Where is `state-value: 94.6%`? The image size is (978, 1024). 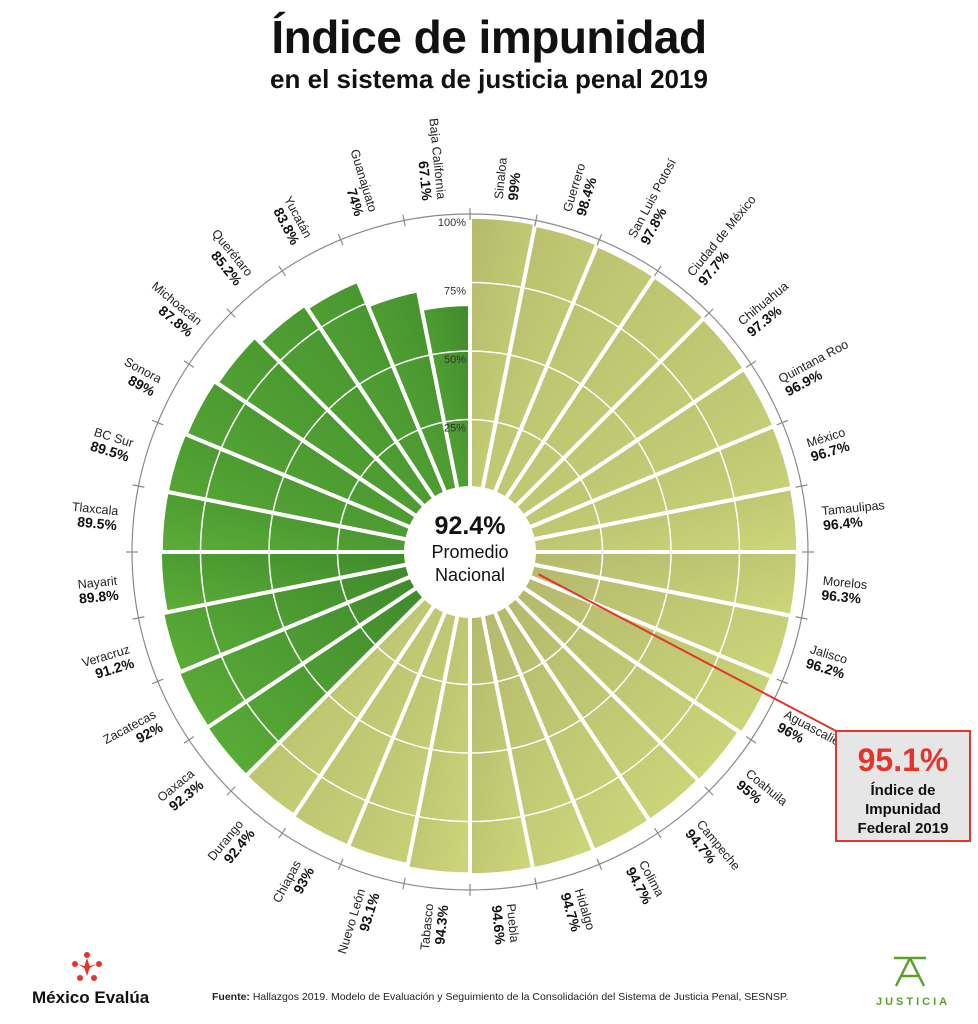
state-value: 94.6% is located at coordinates (499, 925).